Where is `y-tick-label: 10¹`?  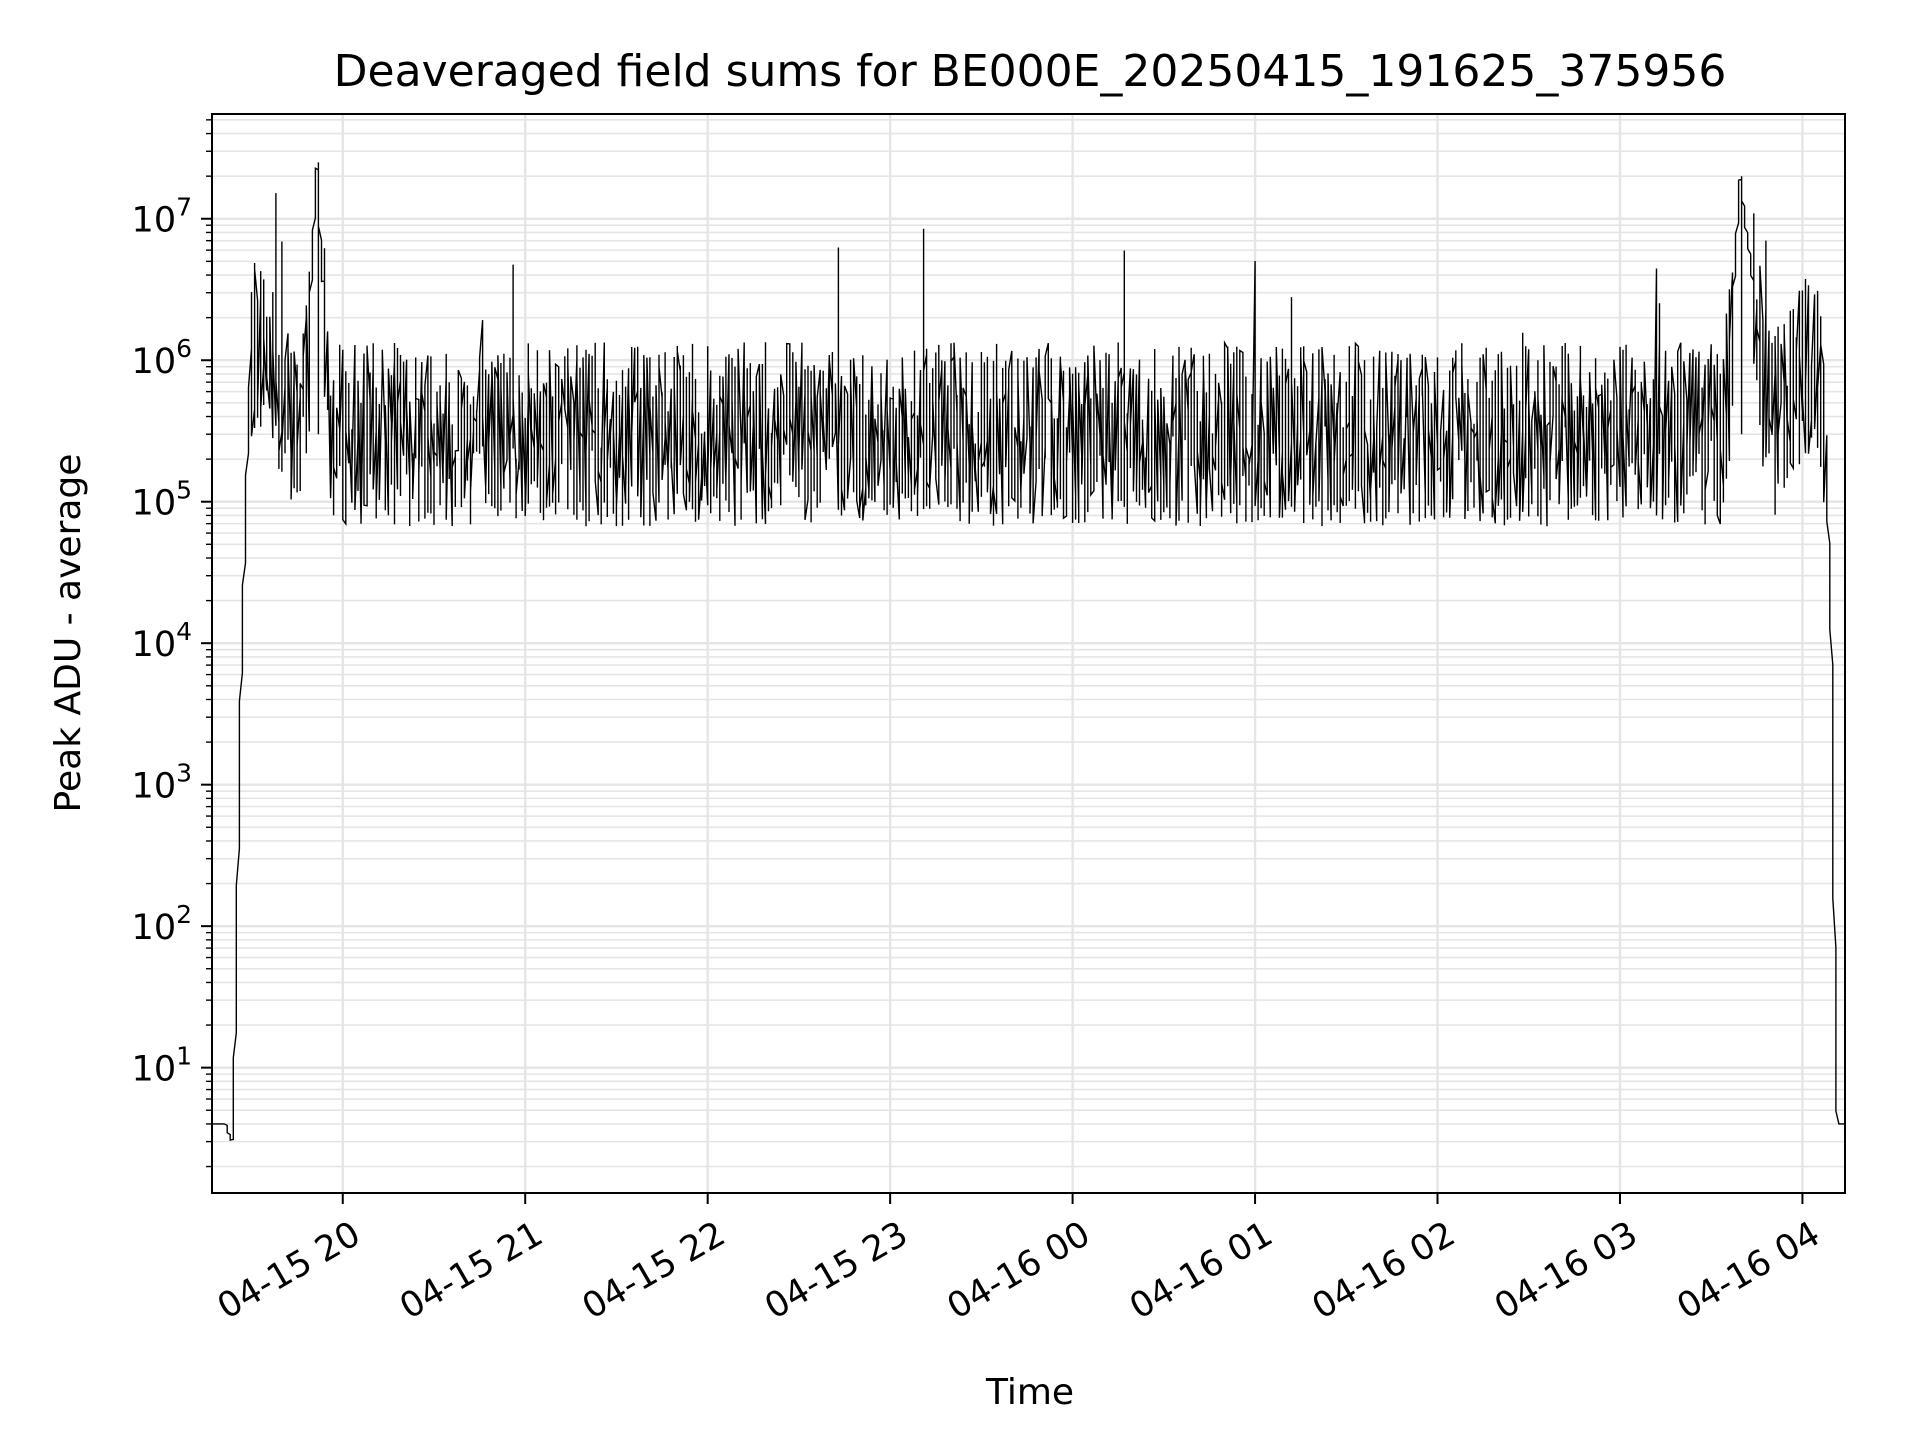 y-tick-label: 10¹ is located at coordinates (162, 1066).